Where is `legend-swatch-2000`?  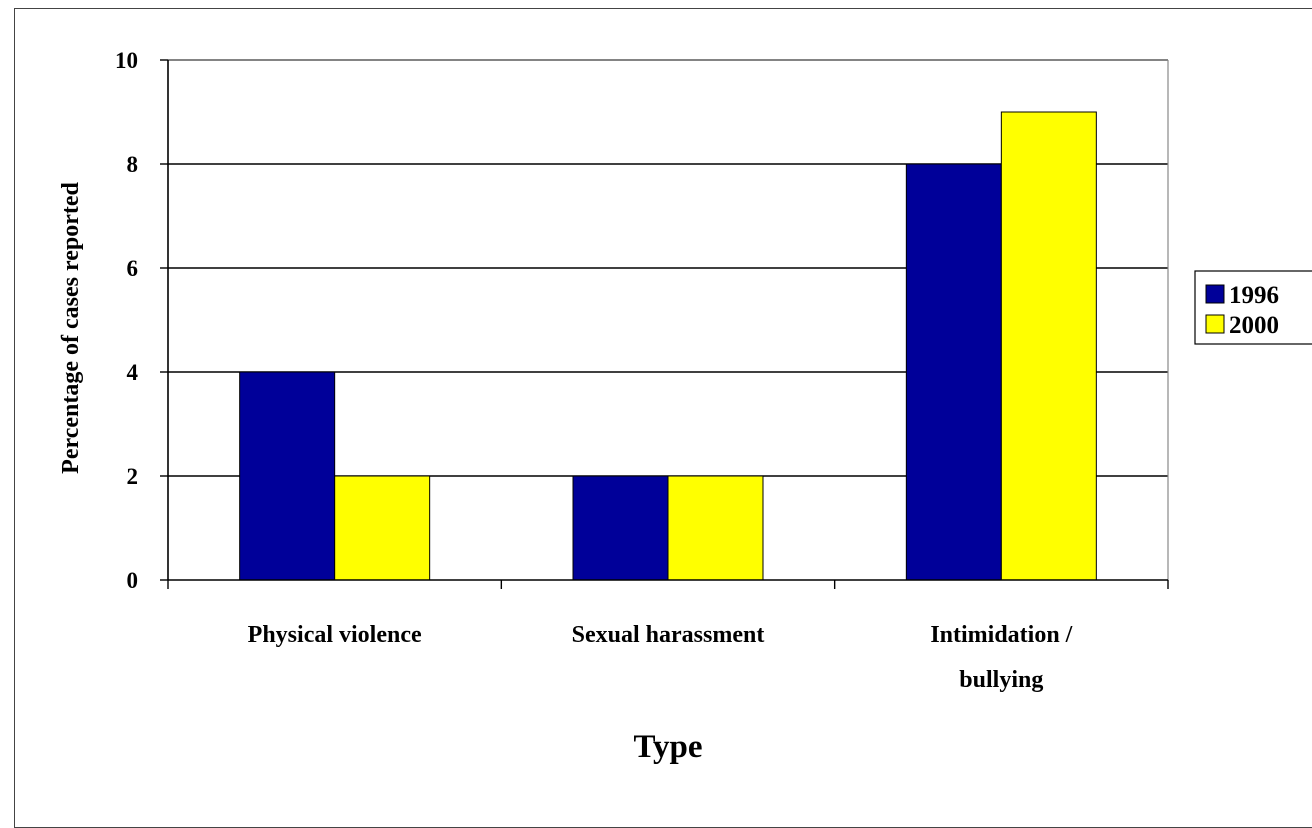
legend-swatch-2000 is located at coordinates (1215, 324).